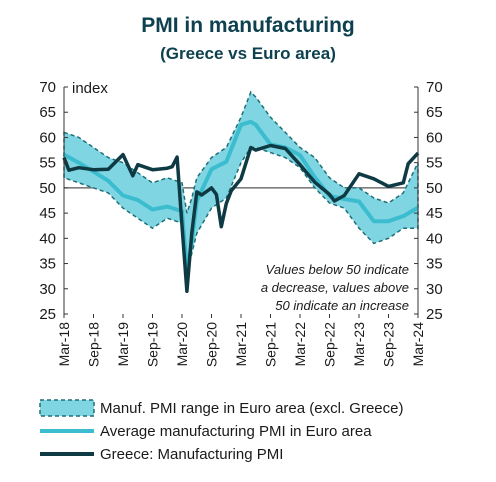  I want to click on y-tick-label-right: 55, so click(434, 163).